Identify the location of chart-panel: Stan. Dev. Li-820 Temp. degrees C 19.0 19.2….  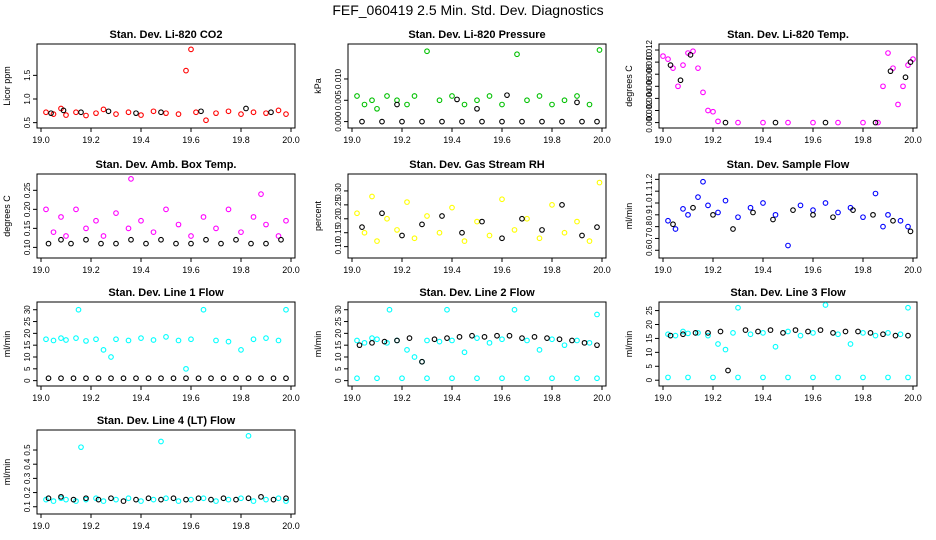
(773, 87).